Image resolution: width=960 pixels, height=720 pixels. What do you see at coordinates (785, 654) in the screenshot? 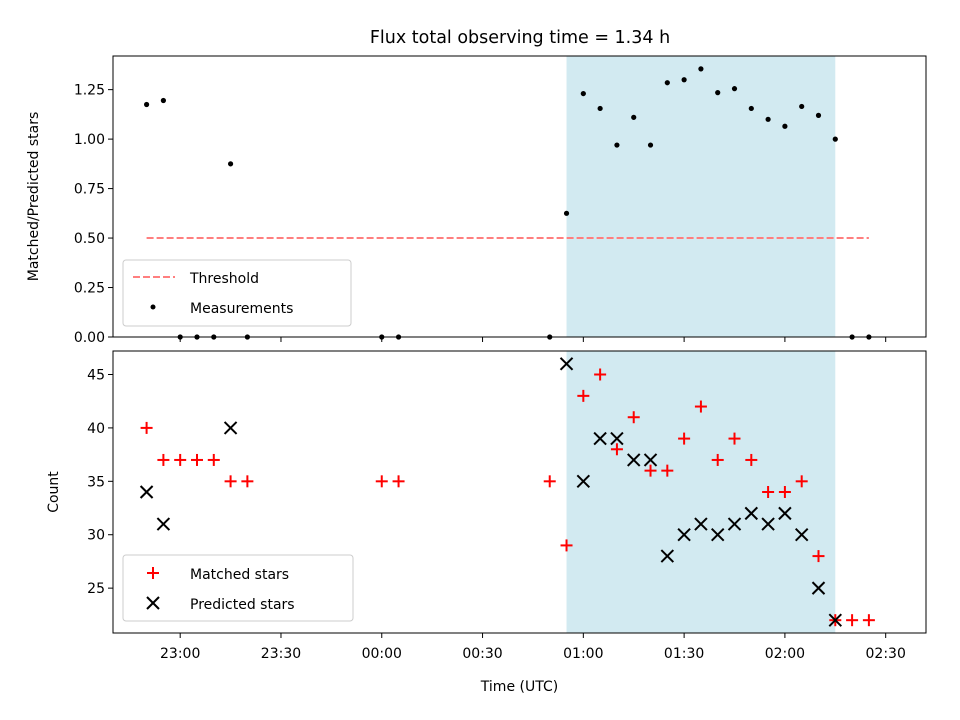
I see `x-tick-label: 02:00` at bounding box center [785, 654].